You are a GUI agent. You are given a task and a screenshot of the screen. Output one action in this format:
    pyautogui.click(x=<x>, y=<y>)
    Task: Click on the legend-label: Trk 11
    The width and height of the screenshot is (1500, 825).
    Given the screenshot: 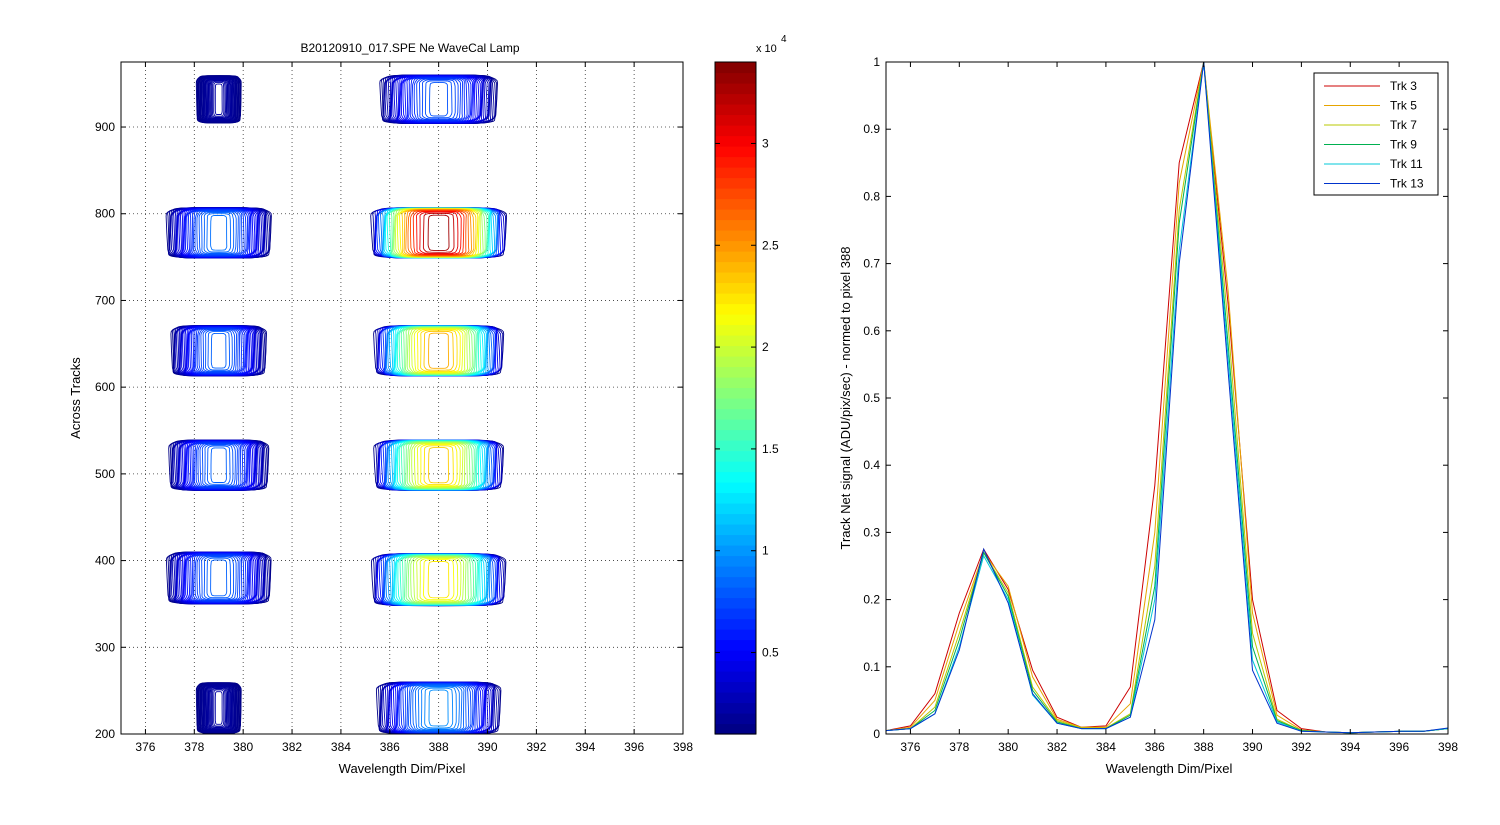 What is the action you would take?
    pyautogui.click(x=1406, y=164)
    